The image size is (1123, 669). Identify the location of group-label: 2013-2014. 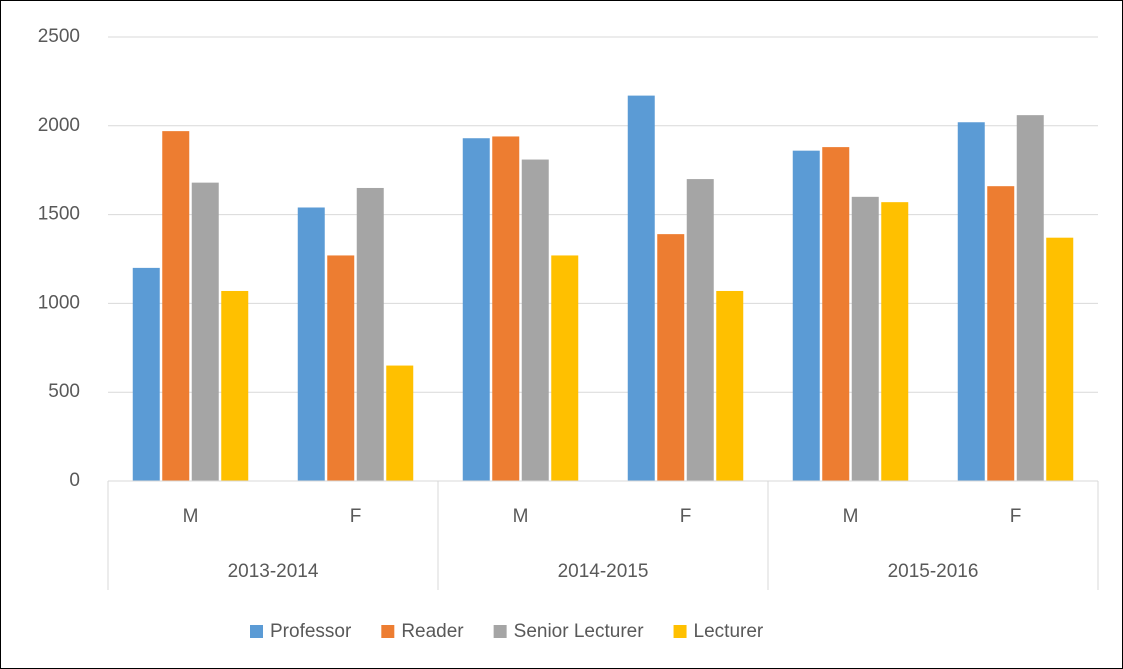
(273, 571).